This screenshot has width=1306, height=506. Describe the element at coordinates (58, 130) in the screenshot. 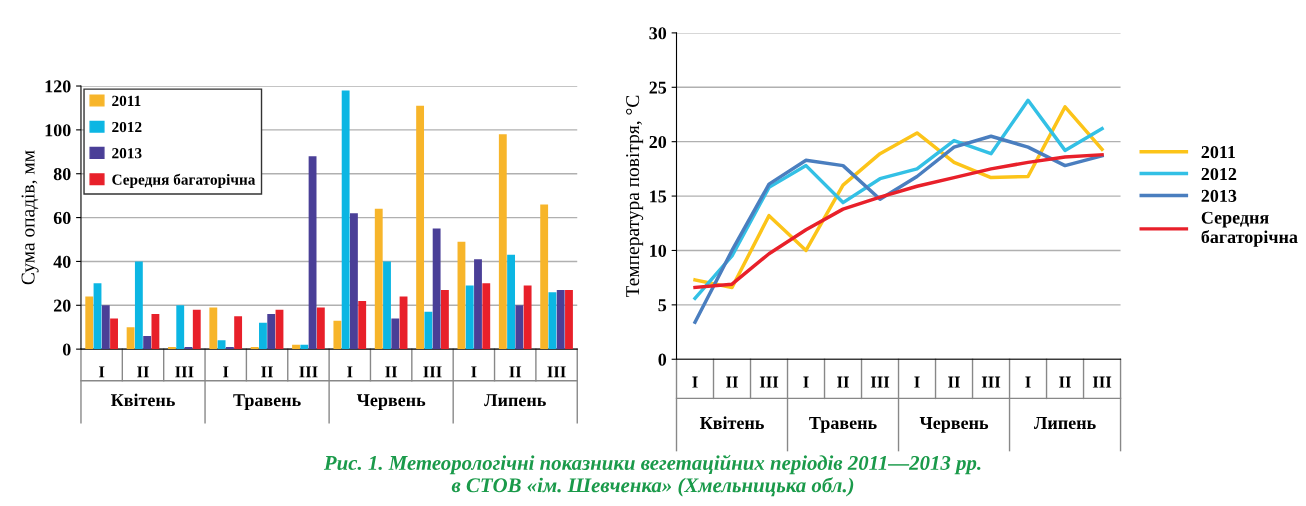

I see `y-tick-label: 100` at that location.